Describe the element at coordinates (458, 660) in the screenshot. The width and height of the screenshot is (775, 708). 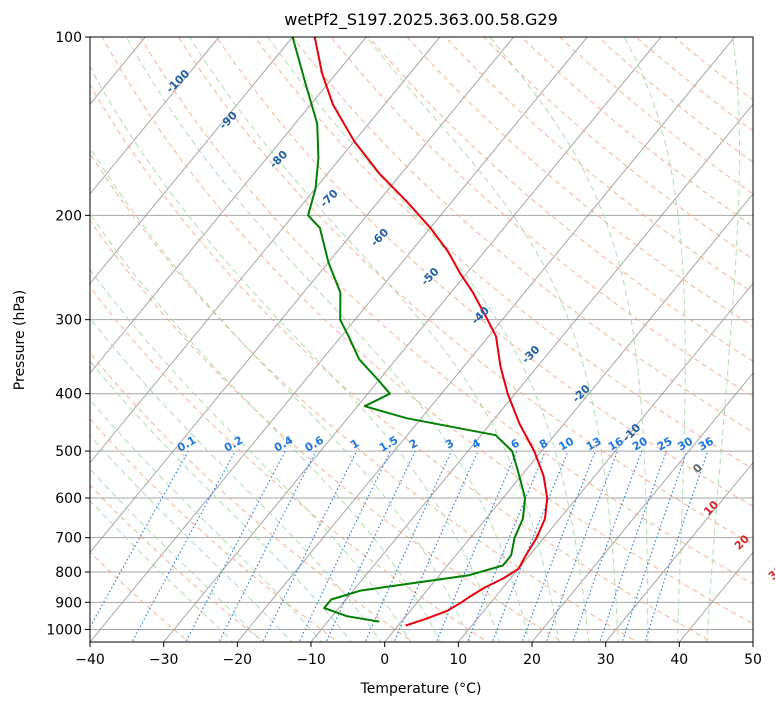
I see `x-tick-label: 10` at that location.